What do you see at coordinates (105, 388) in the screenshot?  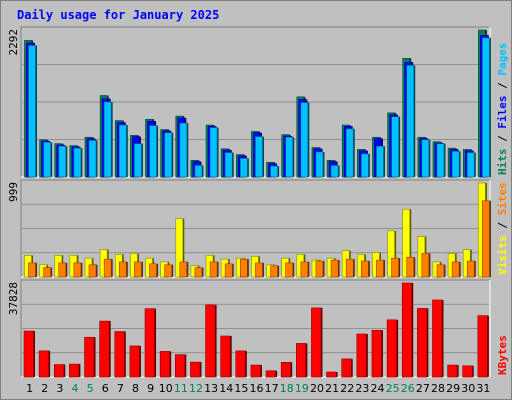 I see `day-label: 6` at bounding box center [105, 388].